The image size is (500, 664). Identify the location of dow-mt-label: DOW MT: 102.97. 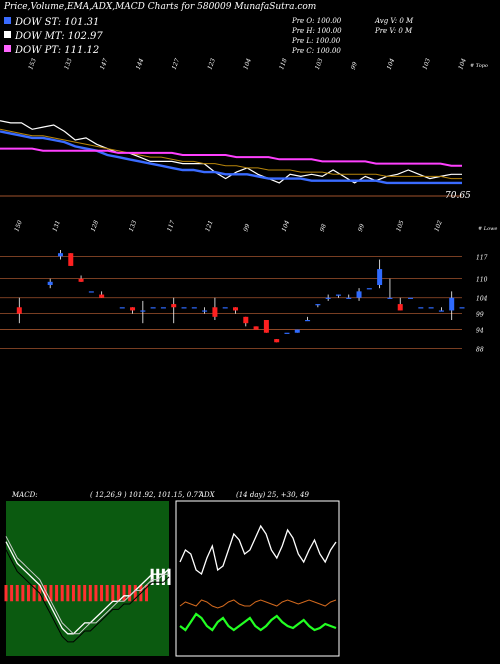
(58, 36).